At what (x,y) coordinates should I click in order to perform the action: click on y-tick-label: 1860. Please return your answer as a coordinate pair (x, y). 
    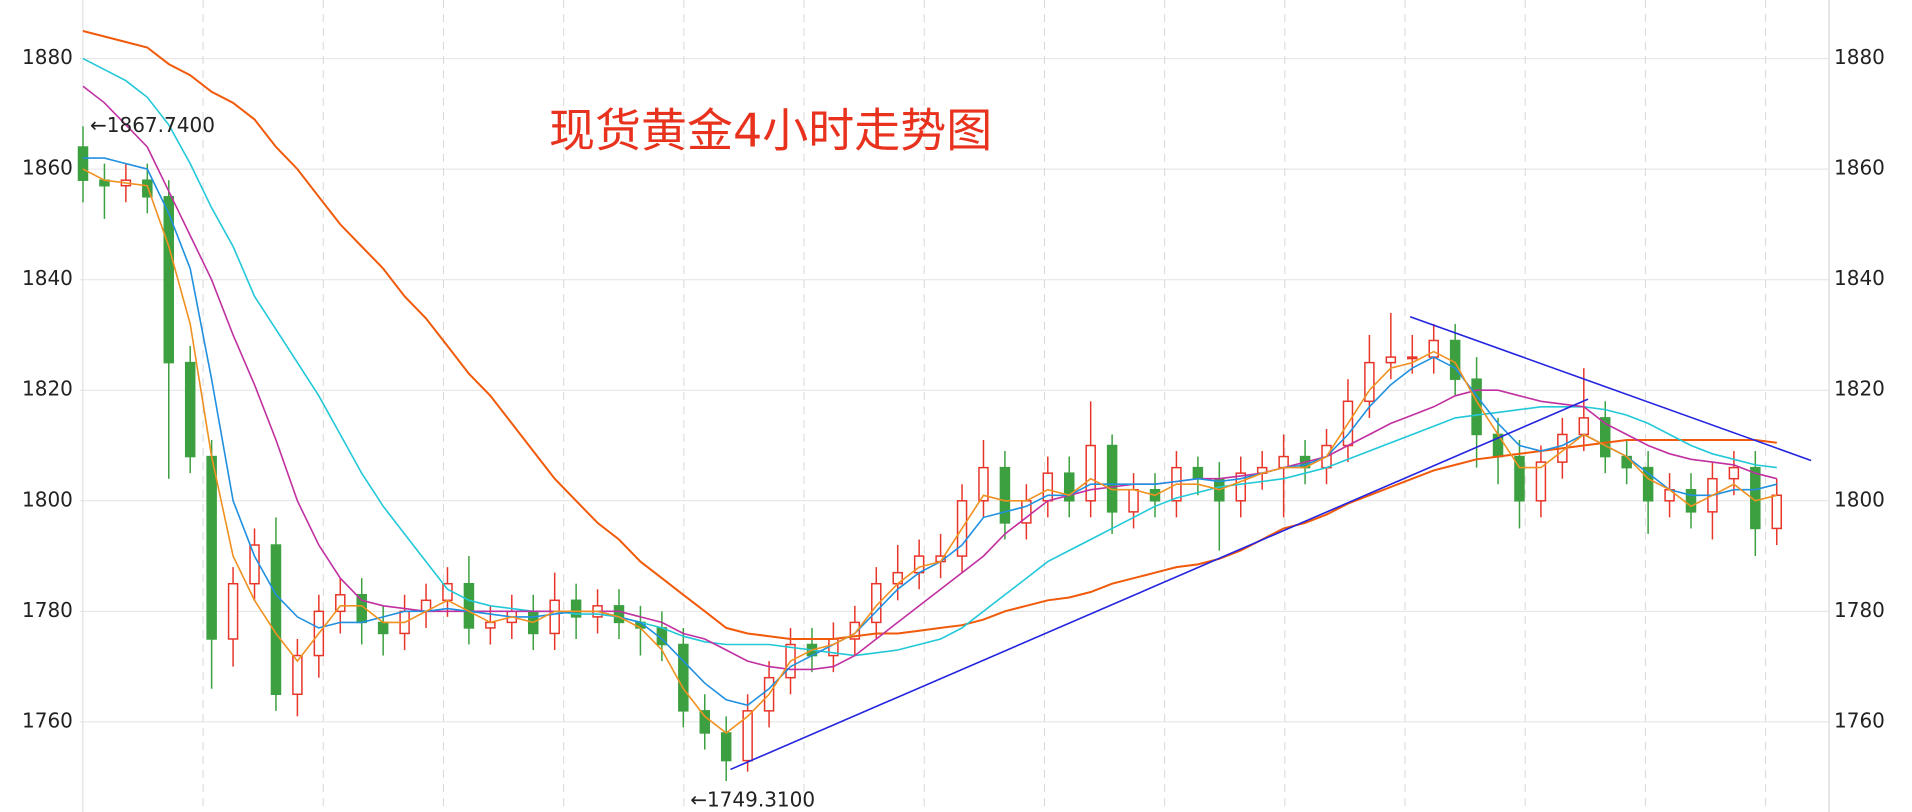
    Looking at the image, I should click on (47, 168).